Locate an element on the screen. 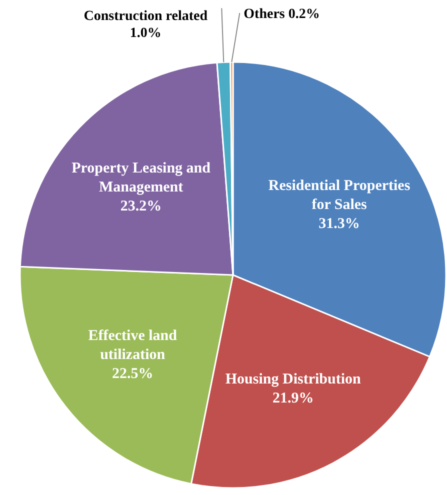 The width and height of the screenshot is (447, 495). slice-label: Effective land utilization is located at coordinates (133, 346).